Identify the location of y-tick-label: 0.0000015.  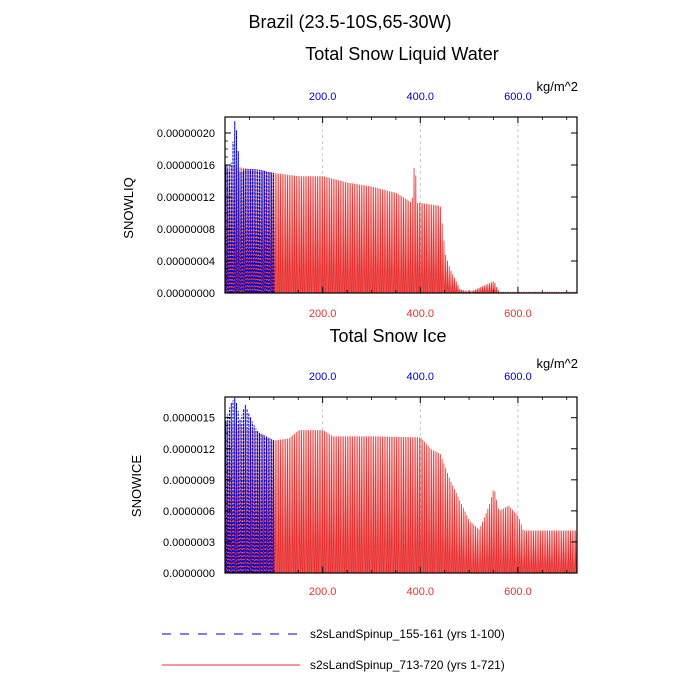
(189, 419).